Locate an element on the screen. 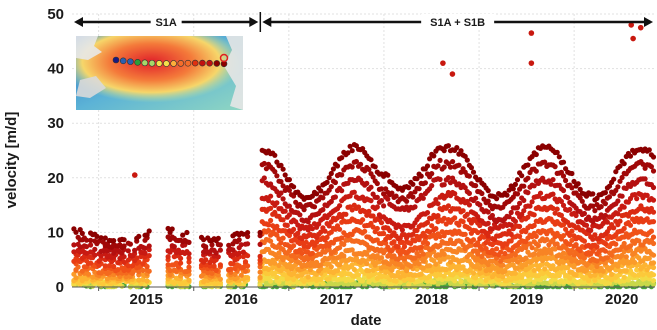 The image size is (657, 330). y-axis-label: velocity [m/d] is located at coordinates (11, 160).